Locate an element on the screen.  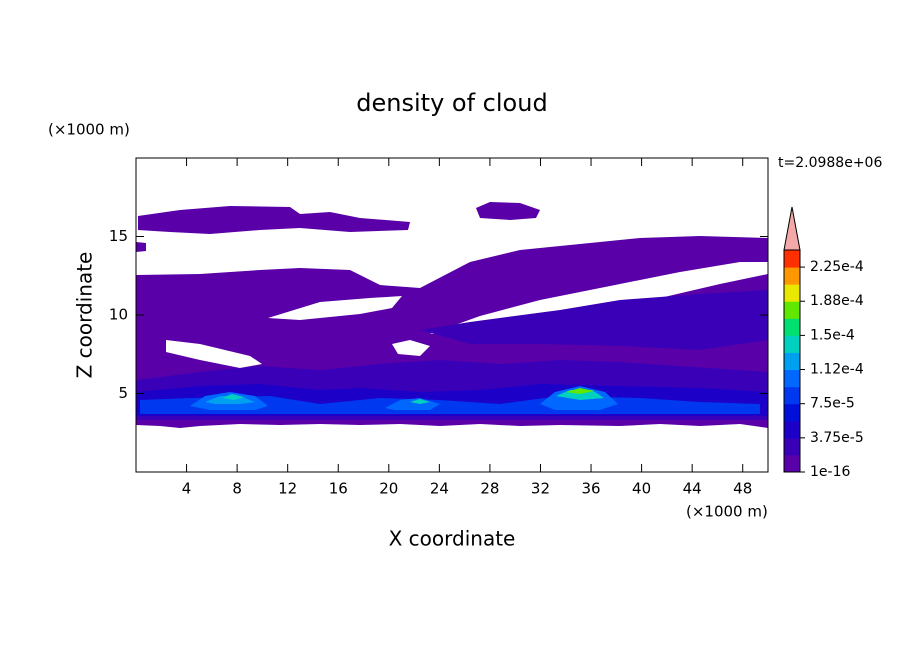
x-tick-label: 36 is located at coordinates (590, 489).